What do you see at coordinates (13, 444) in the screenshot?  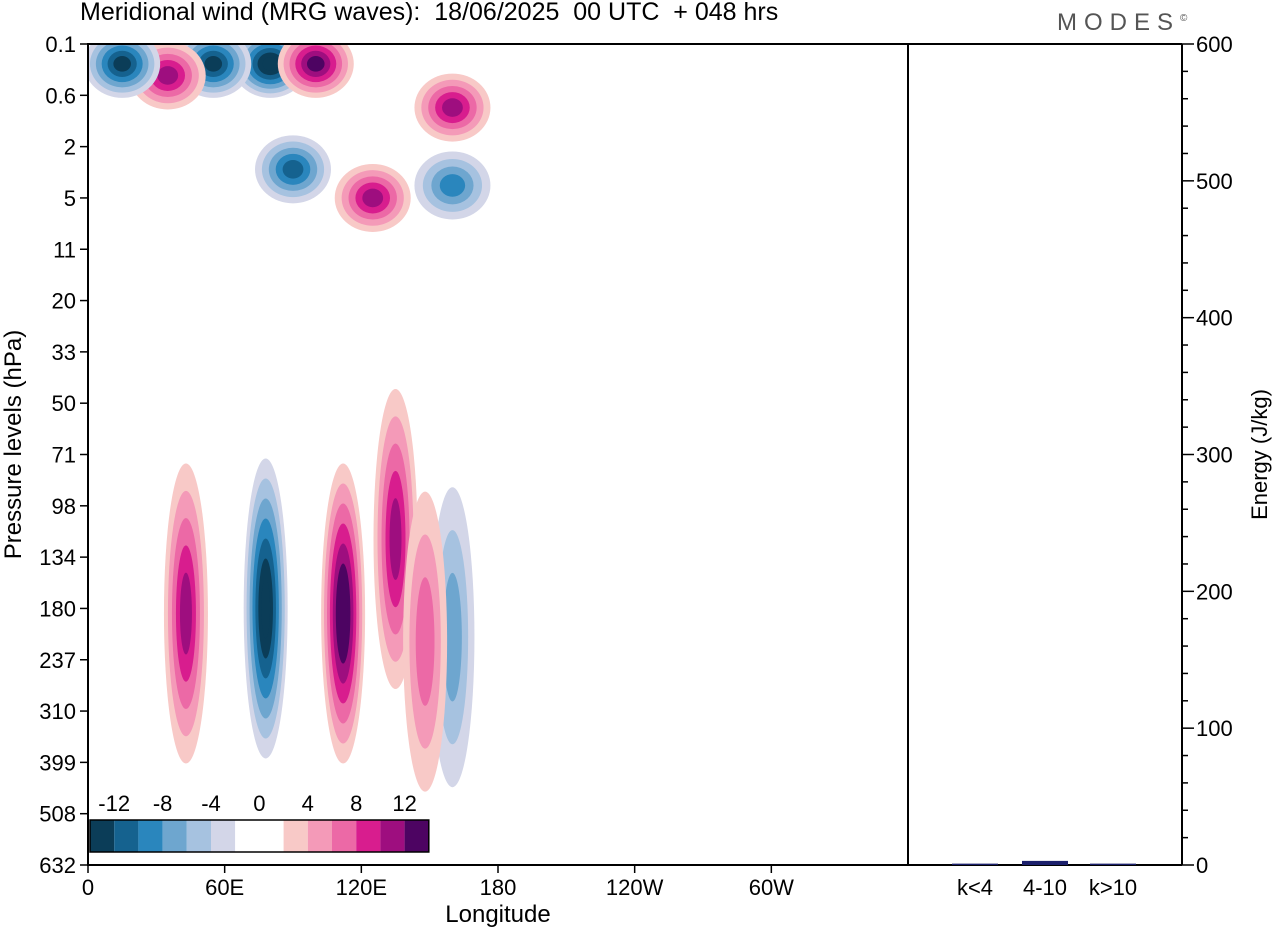 I see `y-axis-label: Pressure levels (hPa)` at bounding box center [13, 444].